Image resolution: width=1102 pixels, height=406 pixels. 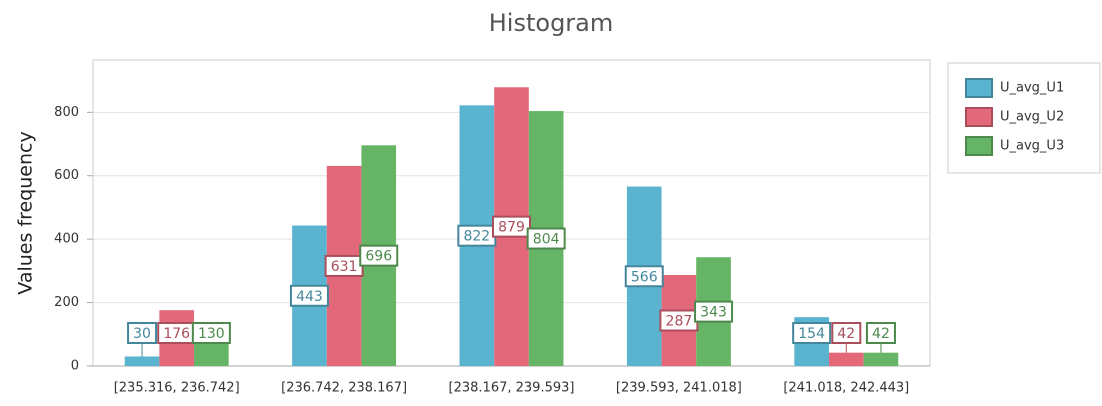 I want to click on data-label: 879, so click(x=511, y=228).